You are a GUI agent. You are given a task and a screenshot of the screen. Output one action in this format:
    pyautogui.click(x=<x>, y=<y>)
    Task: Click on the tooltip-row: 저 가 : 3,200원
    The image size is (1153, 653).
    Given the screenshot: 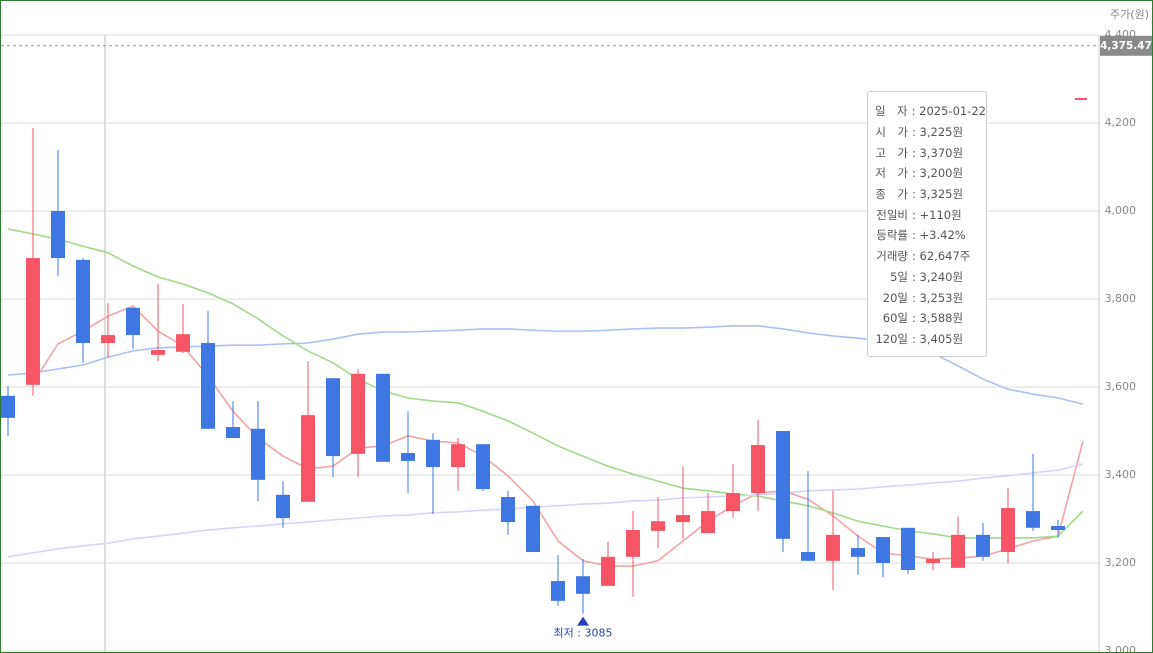 What is the action you would take?
    pyautogui.click(x=927, y=173)
    